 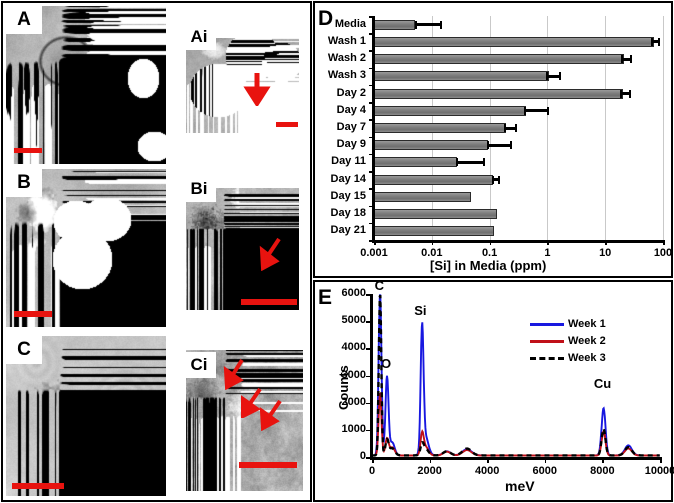 I want to click on panel-e-x-tick-label: 0, so click(x=372, y=471).